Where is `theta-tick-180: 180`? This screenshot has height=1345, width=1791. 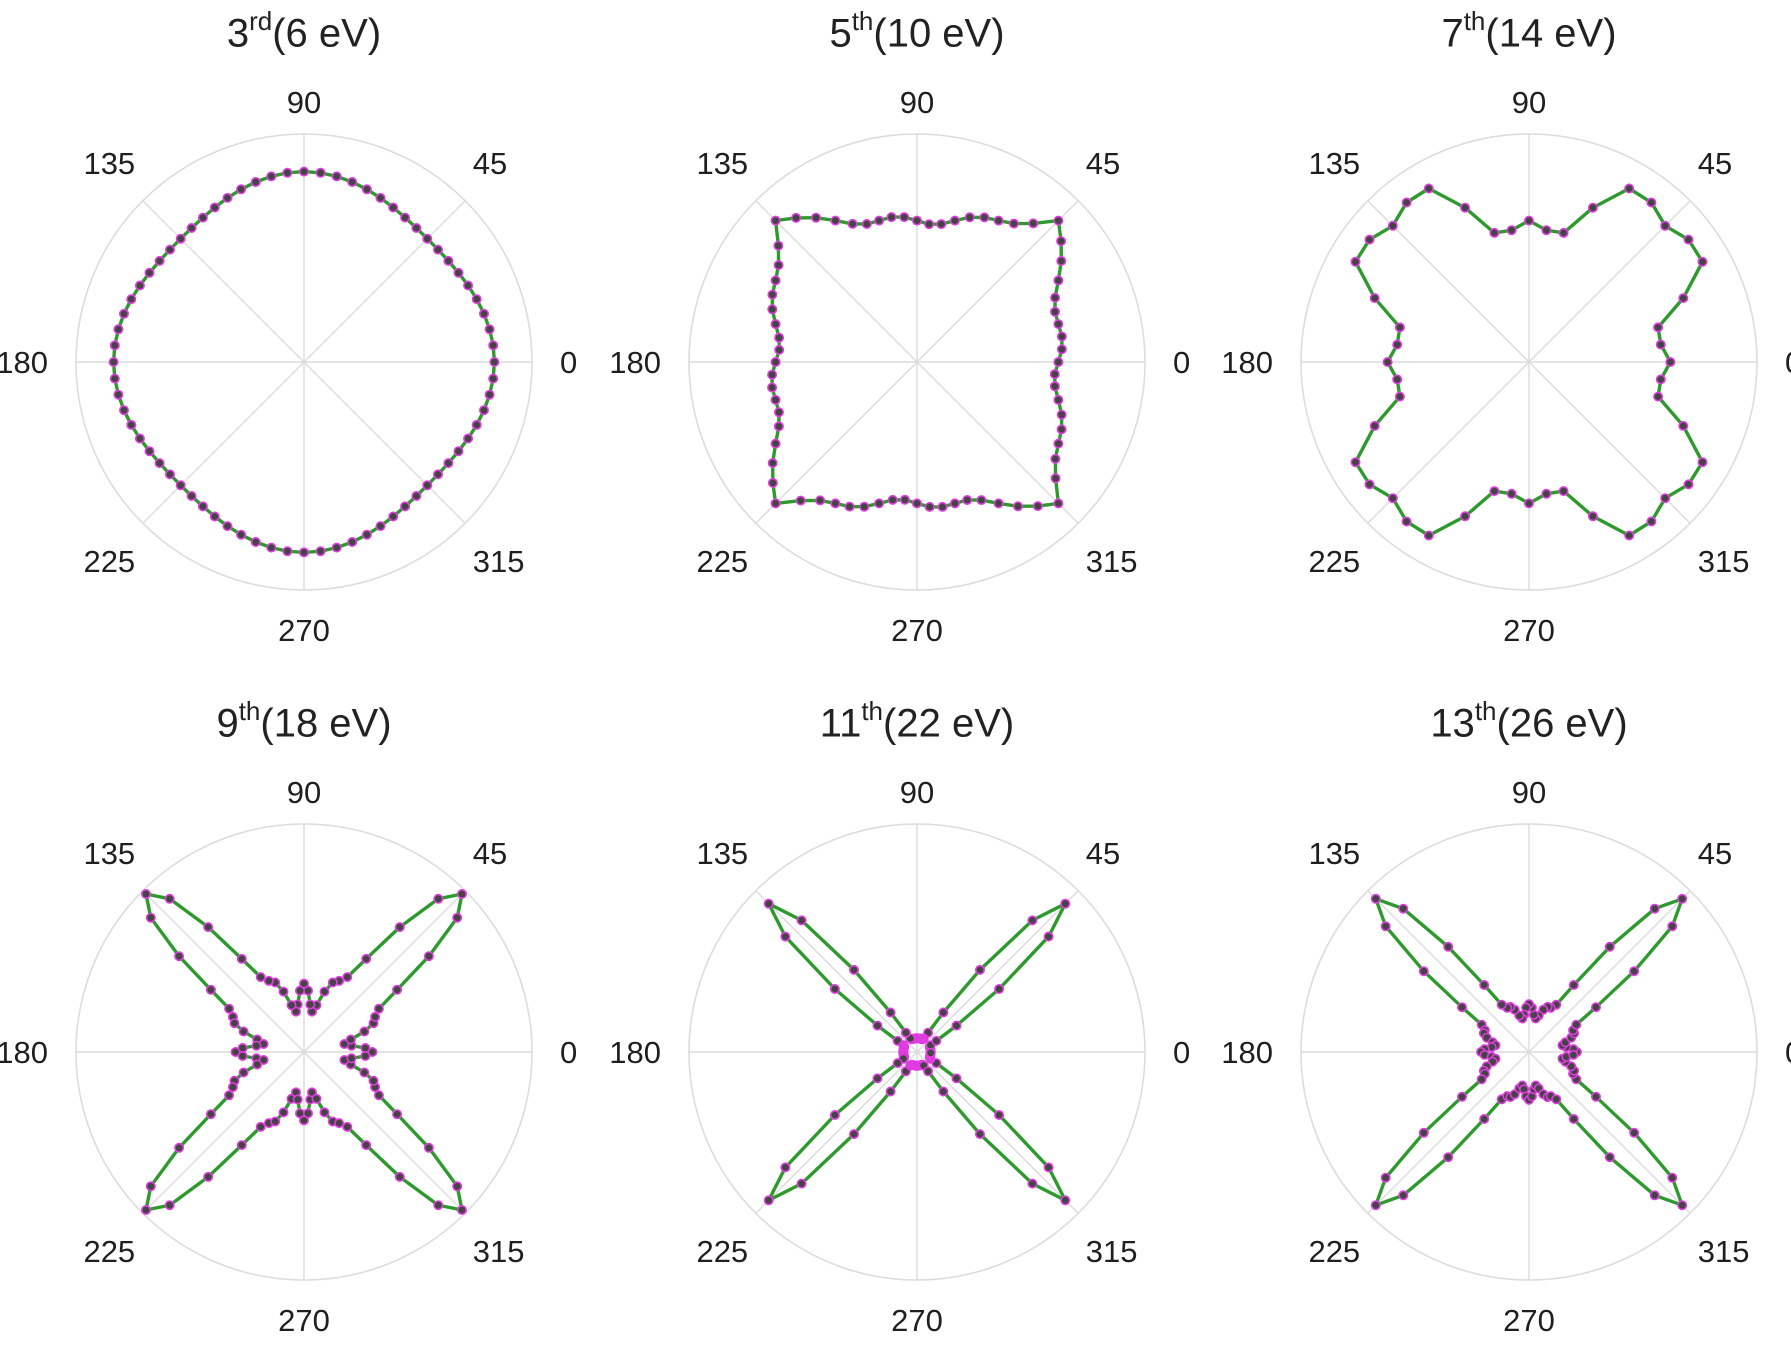 theta-tick-180: 180 is located at coordinates (635, 1052).